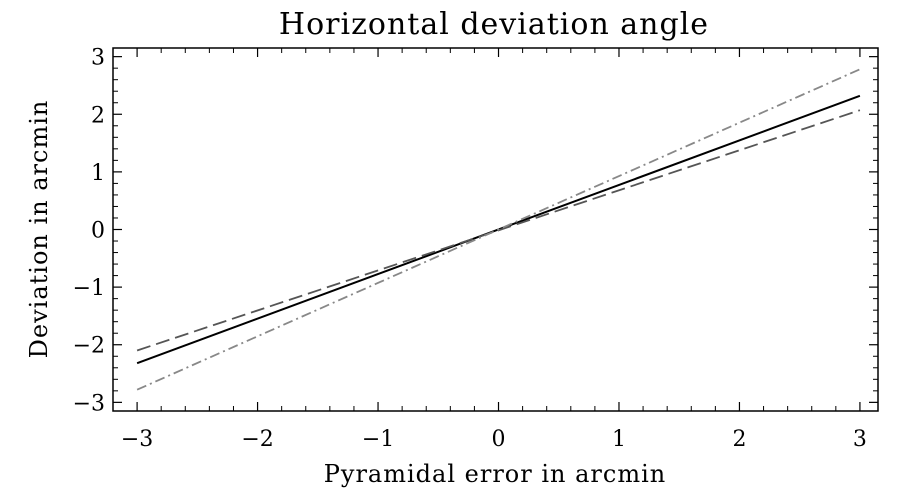 The width and height of the screenshot is (900, 500). I want to click on x-tick-label: 3, so click(860, 439).